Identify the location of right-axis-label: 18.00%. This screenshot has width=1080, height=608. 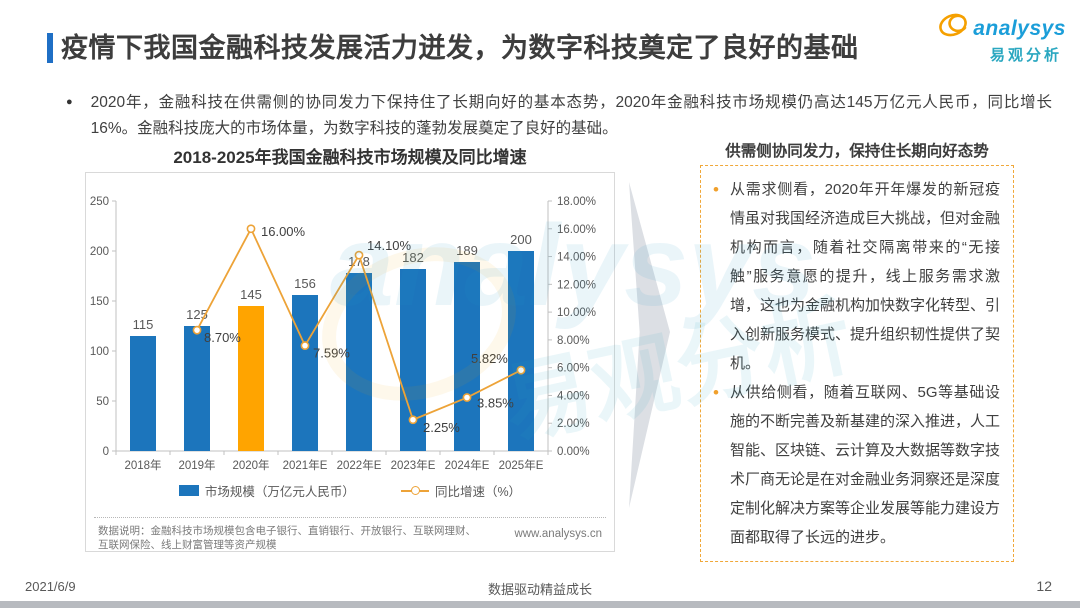
(576, 202).